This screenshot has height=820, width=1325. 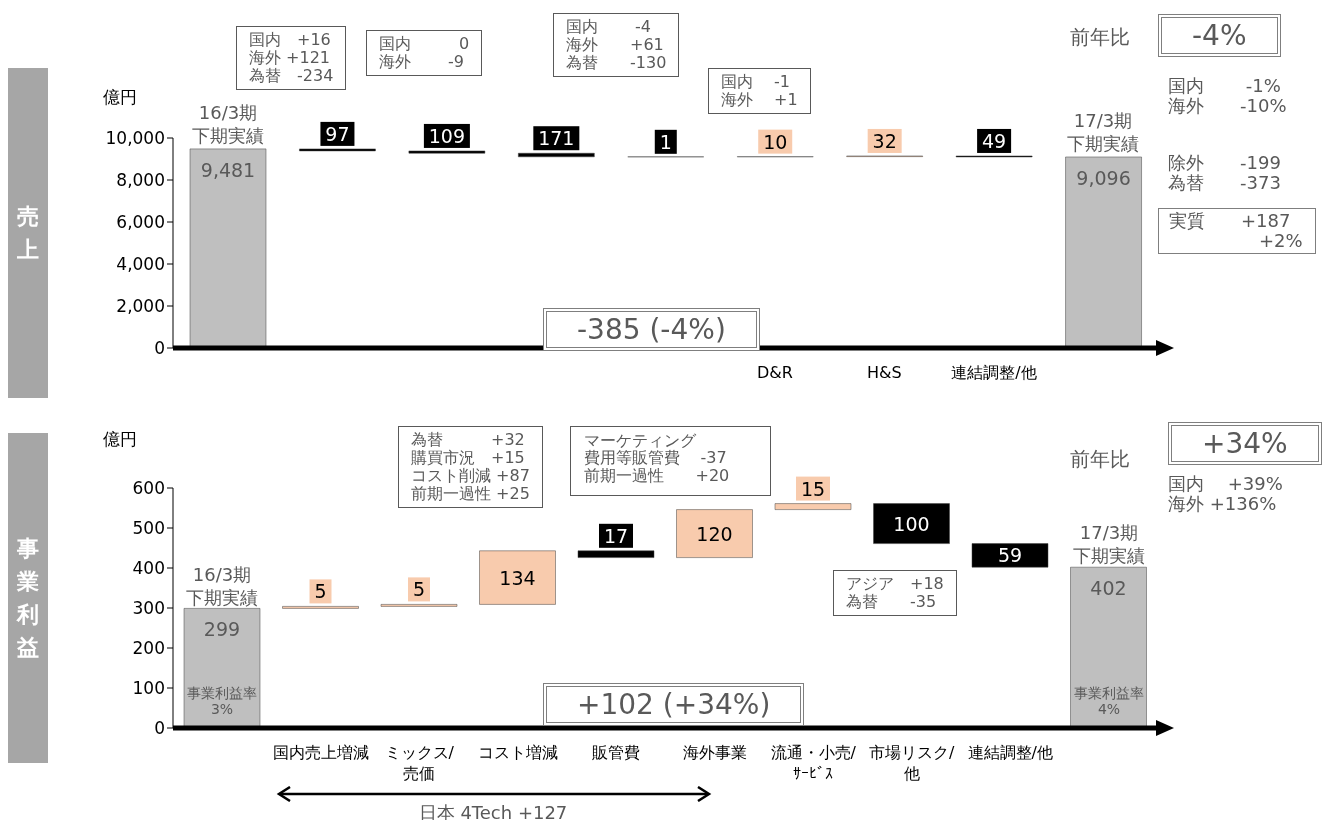 What do you see at coordinates (759, 91) in the screenshot?
I see `text: 国内 -1 海外 +1` at bounding box center [759, 91].